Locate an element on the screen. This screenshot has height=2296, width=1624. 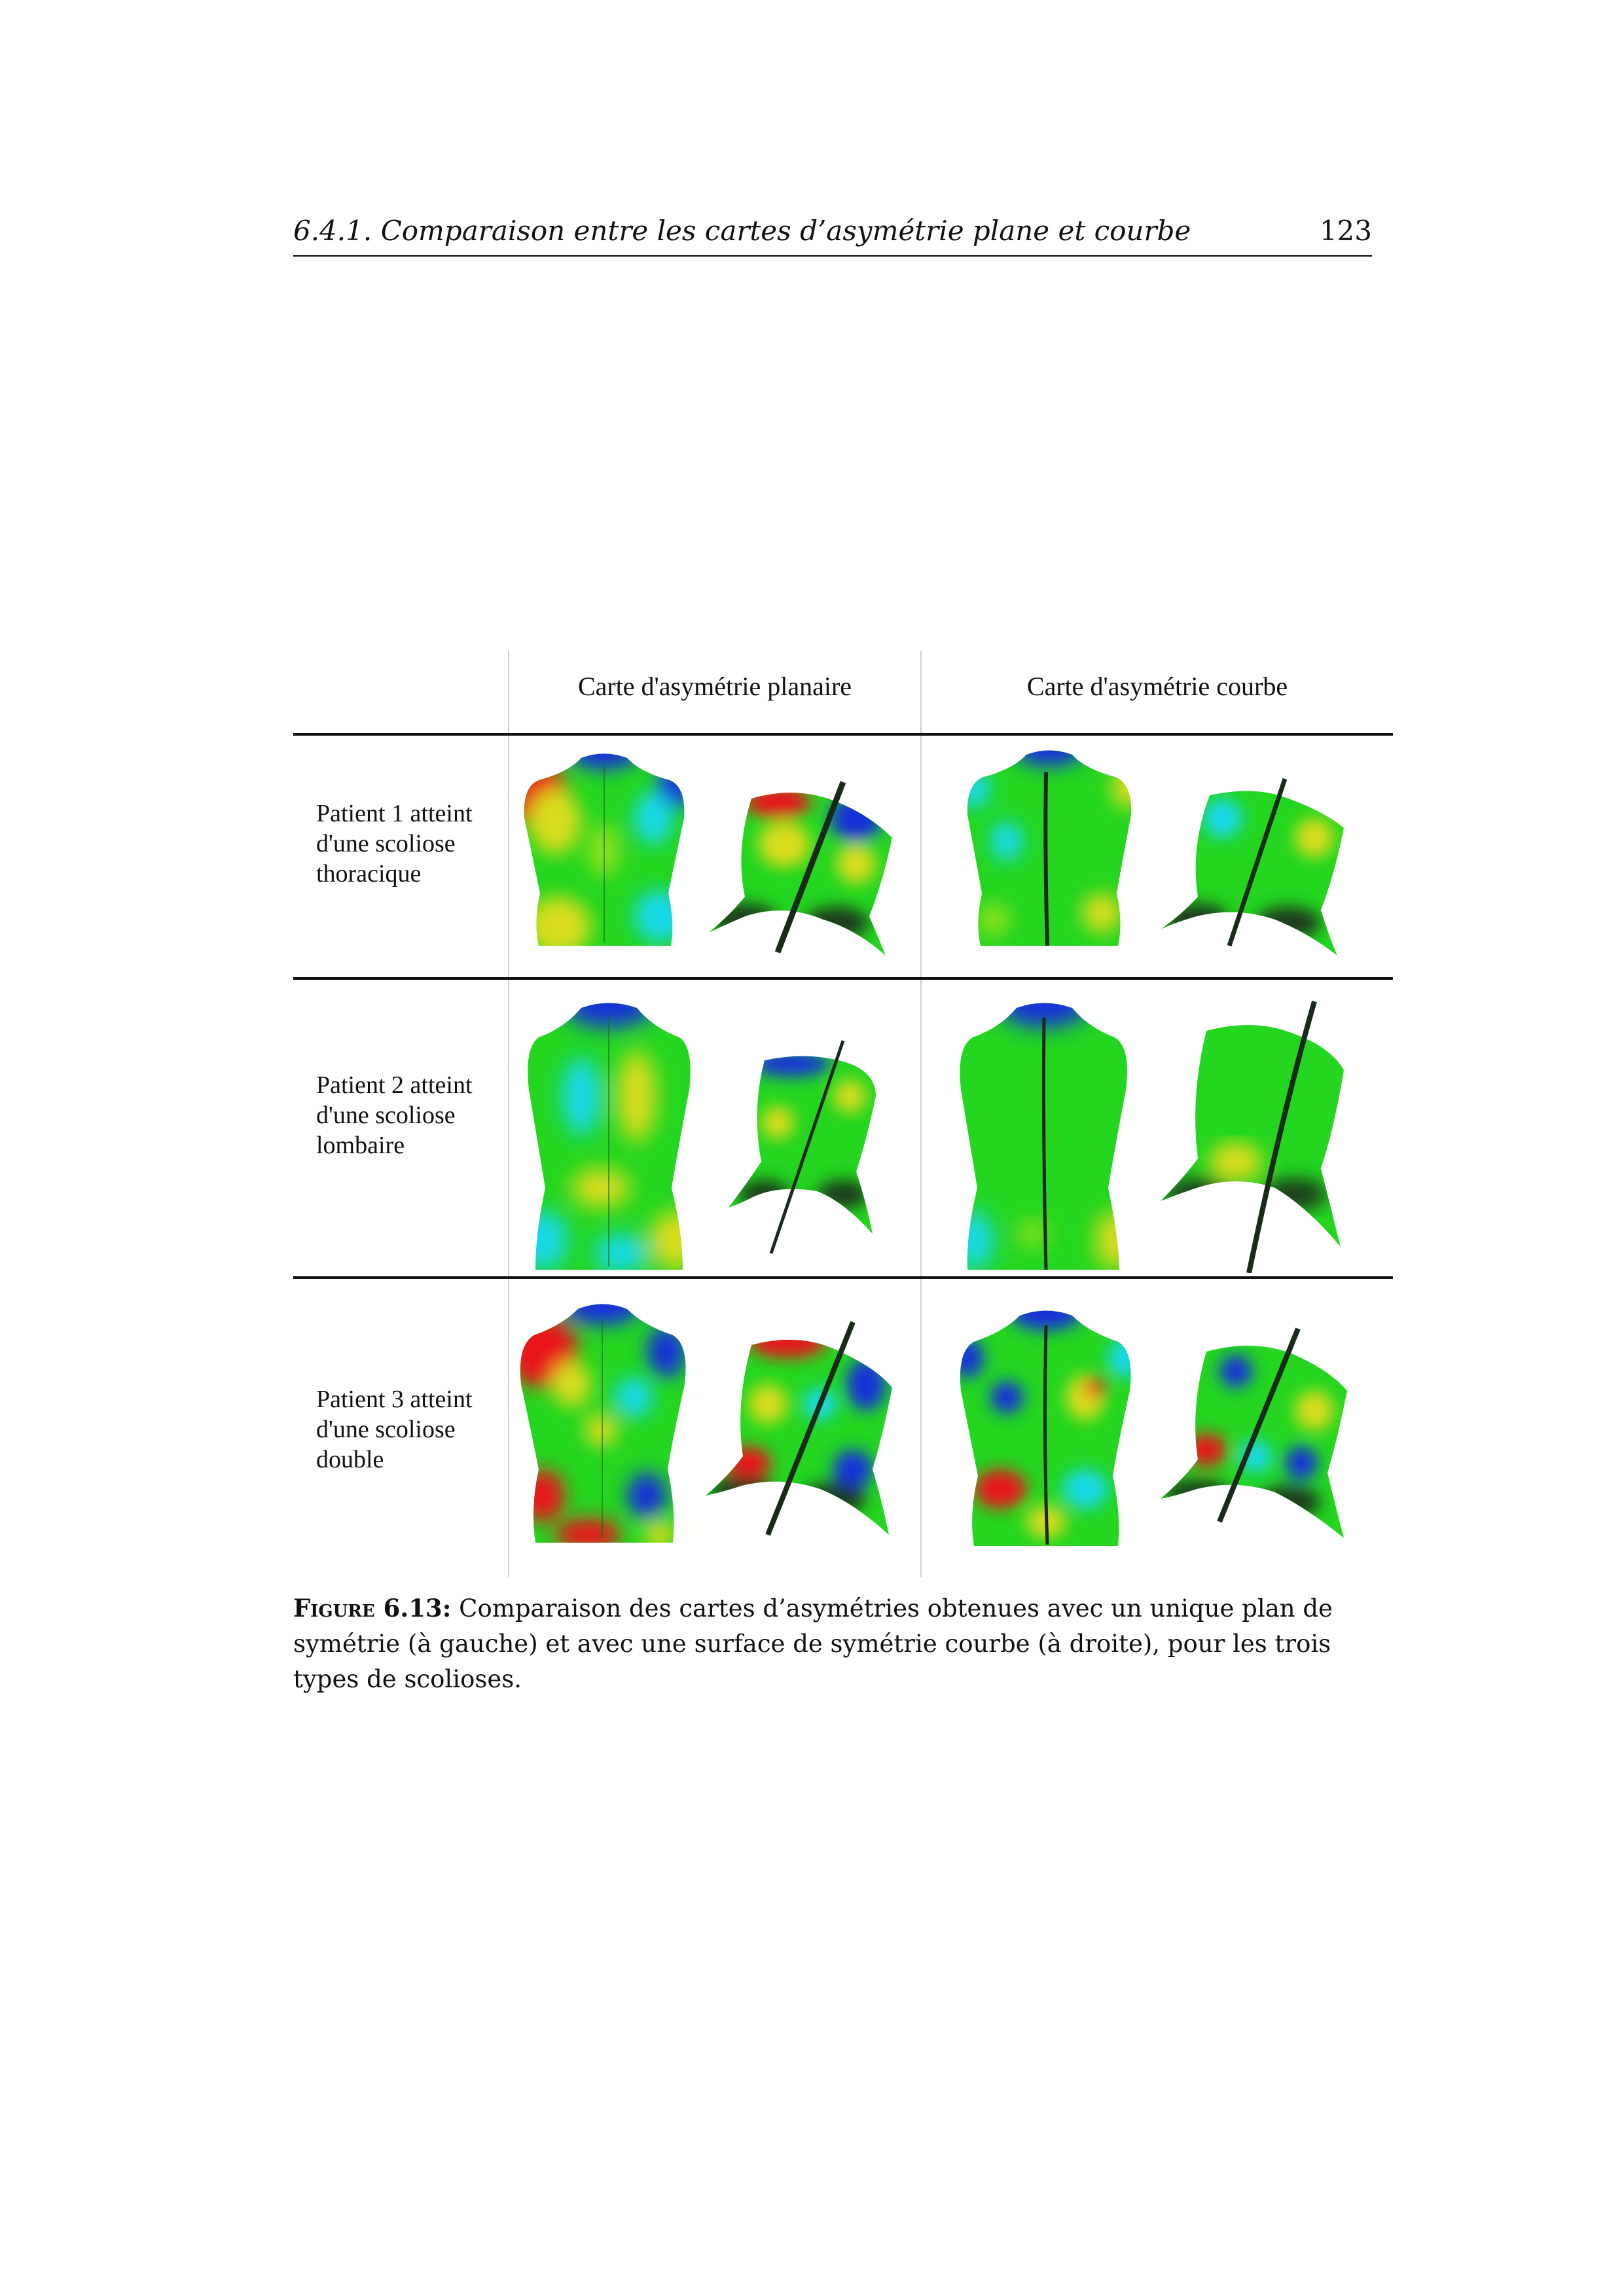
row-label-line: Patient 1 atteint is located at coordinates (395, 813).